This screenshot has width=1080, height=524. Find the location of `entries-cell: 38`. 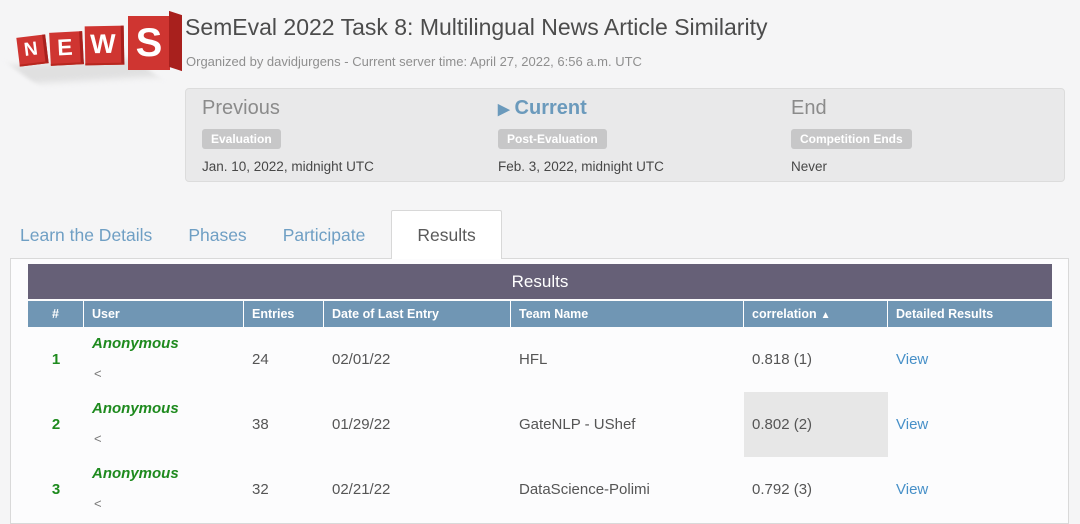

entries-cell: 38 is located at coordinates (260, 424).